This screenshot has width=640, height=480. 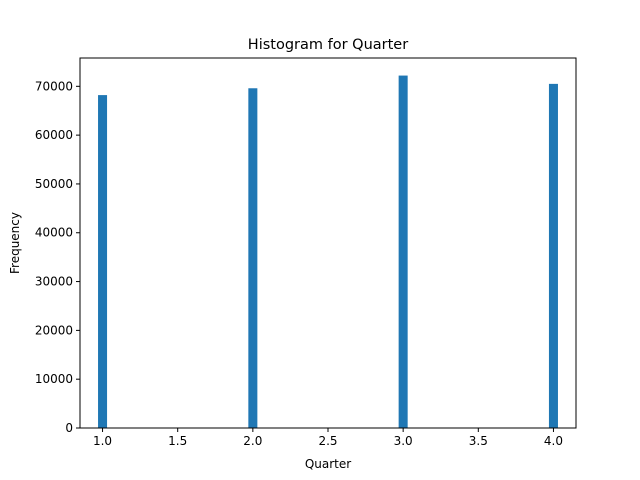 What do you see at coordinates (102, 441) in the screenshot?
I see `x-tick-label: 1.0` at bounding box center [102, 441].